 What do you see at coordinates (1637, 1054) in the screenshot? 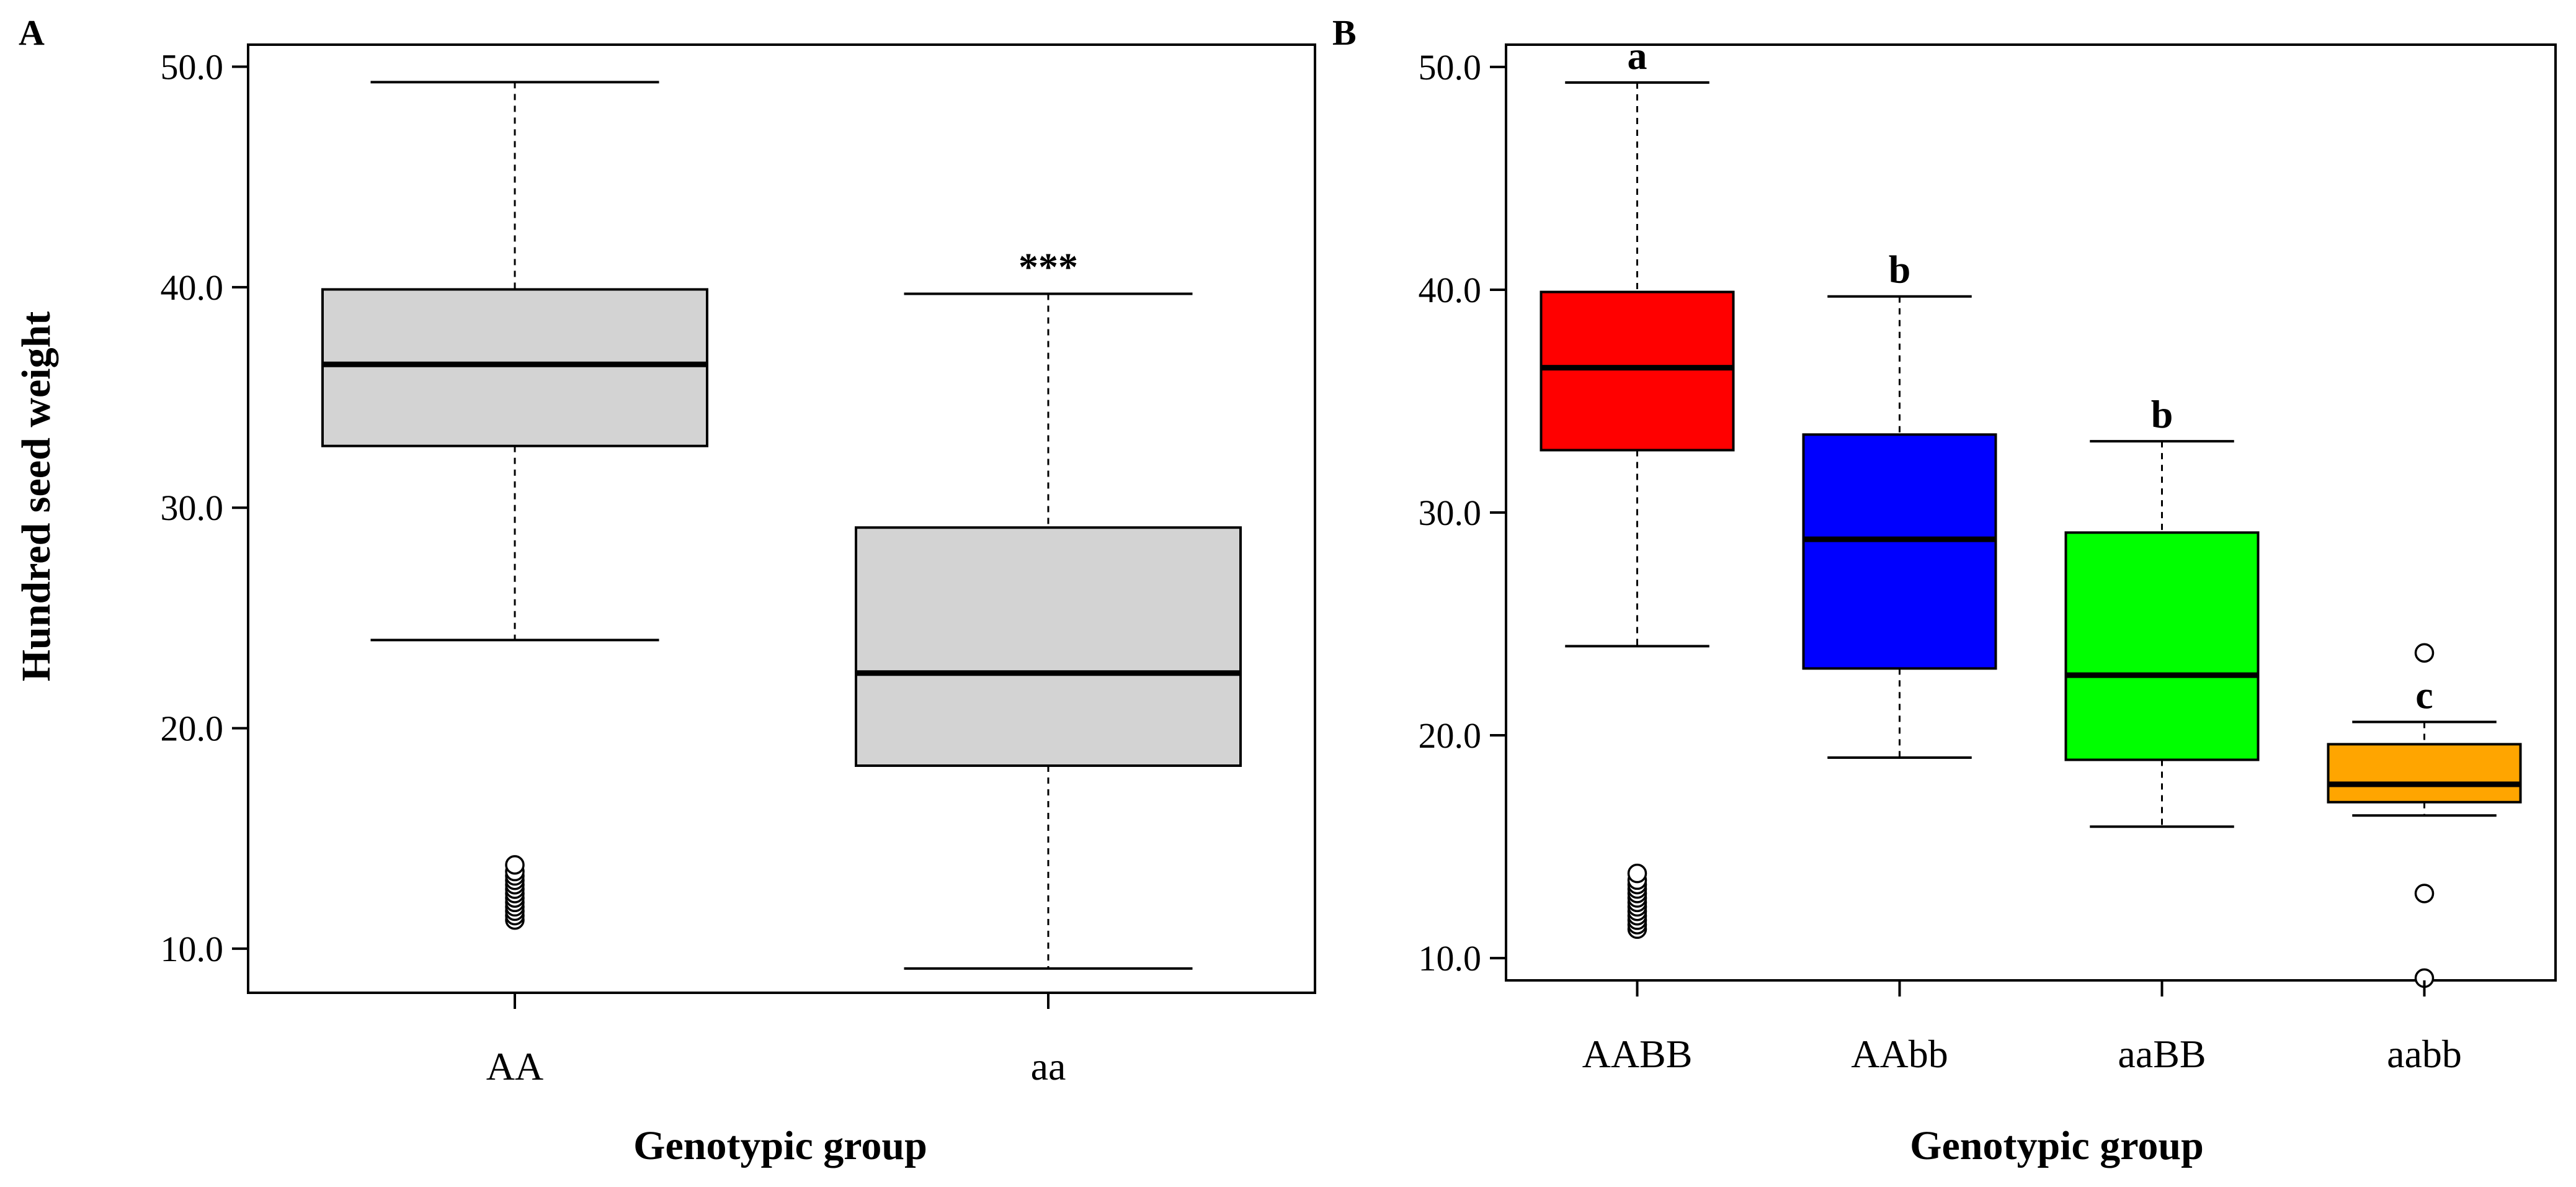
I see `panel-b-aabb-category-label: AABB` at bounding box center [1637, 1054].